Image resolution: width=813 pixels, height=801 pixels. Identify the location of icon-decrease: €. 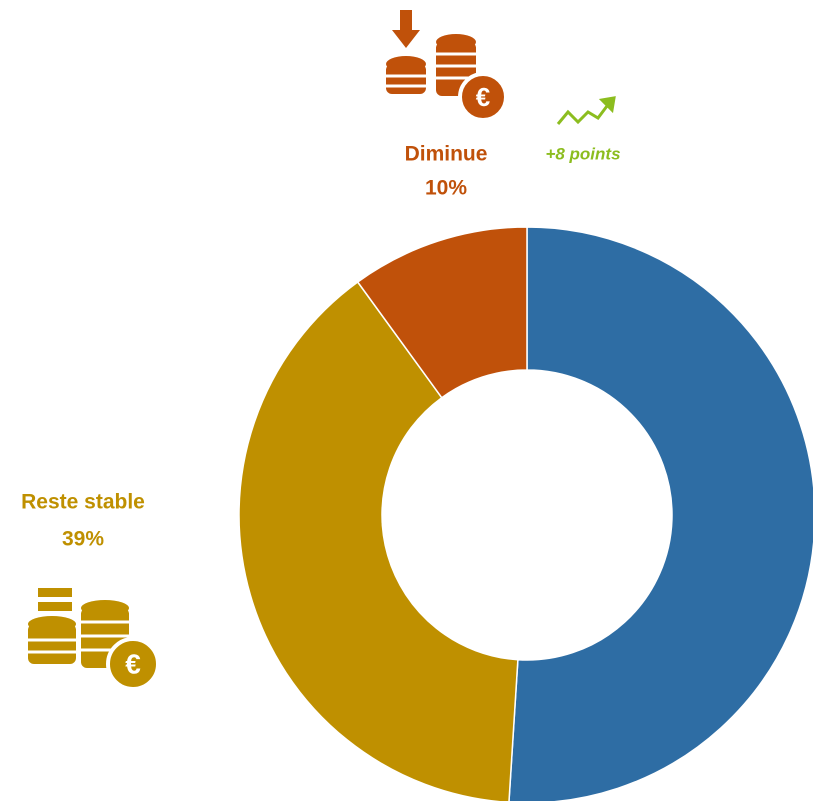
(447, 66).